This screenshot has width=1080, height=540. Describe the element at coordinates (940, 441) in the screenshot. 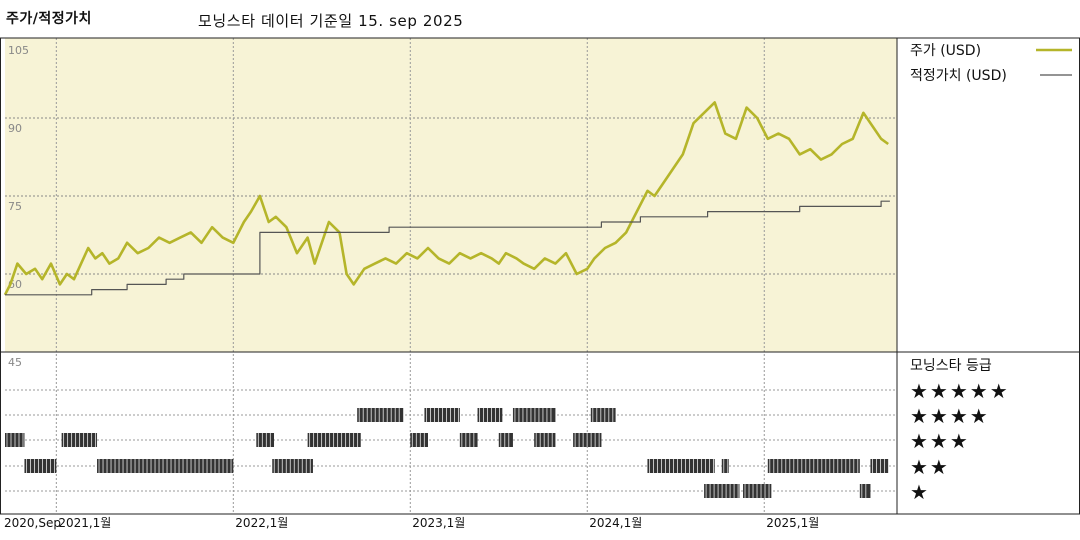

I see `rating-stars-3: ★★★` at that location.